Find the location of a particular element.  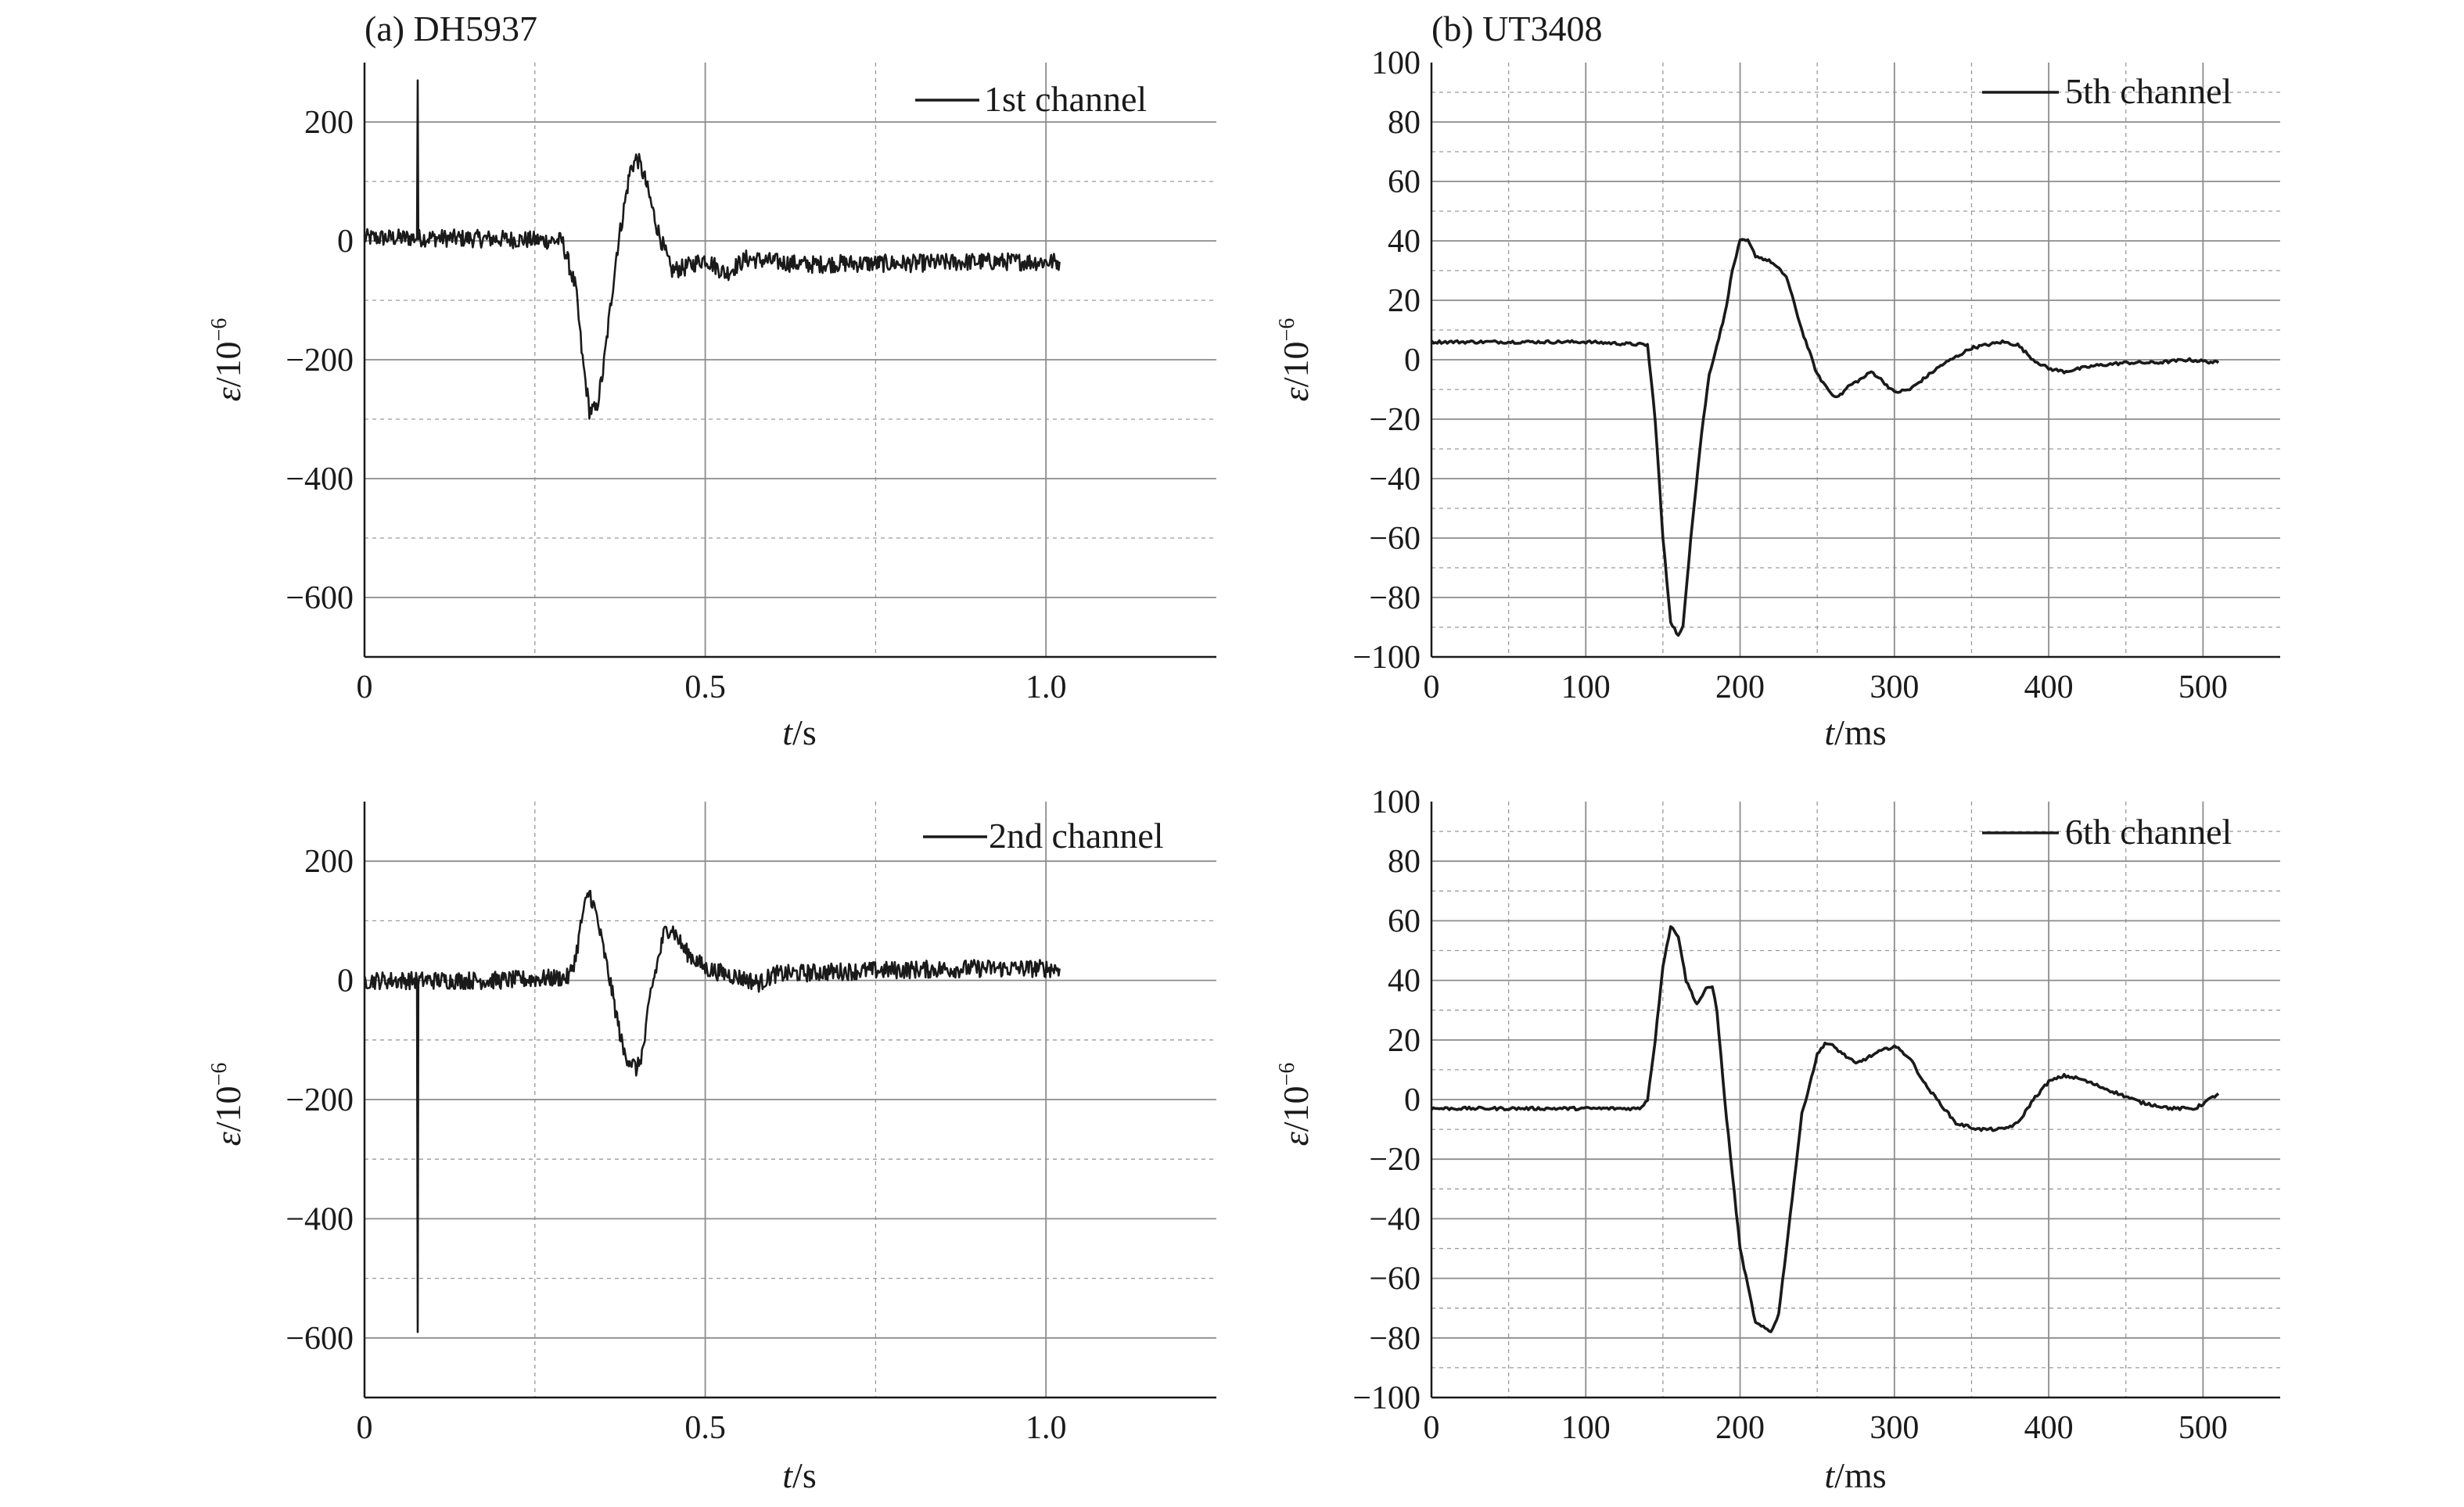

legend-label: 5th channel is located at coordinates (2148, 91).